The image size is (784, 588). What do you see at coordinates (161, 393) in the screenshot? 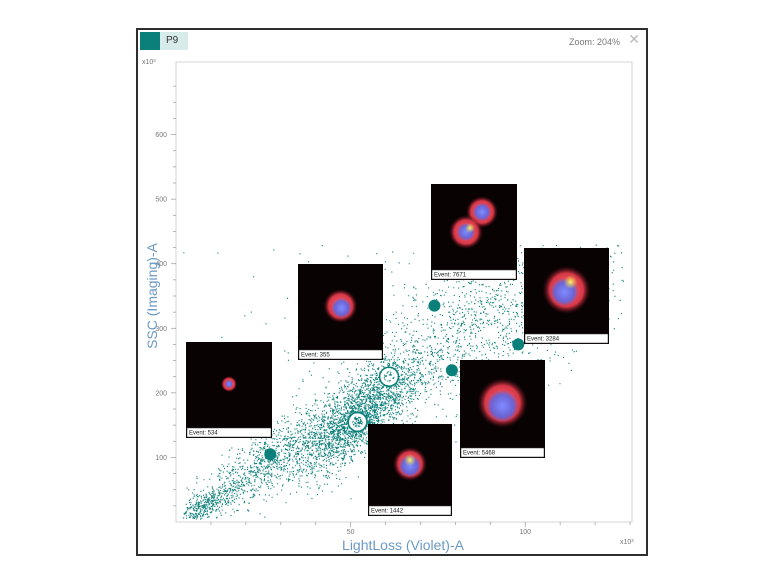
I see `y-tick-label: 200` at bounding box center [161, 393].